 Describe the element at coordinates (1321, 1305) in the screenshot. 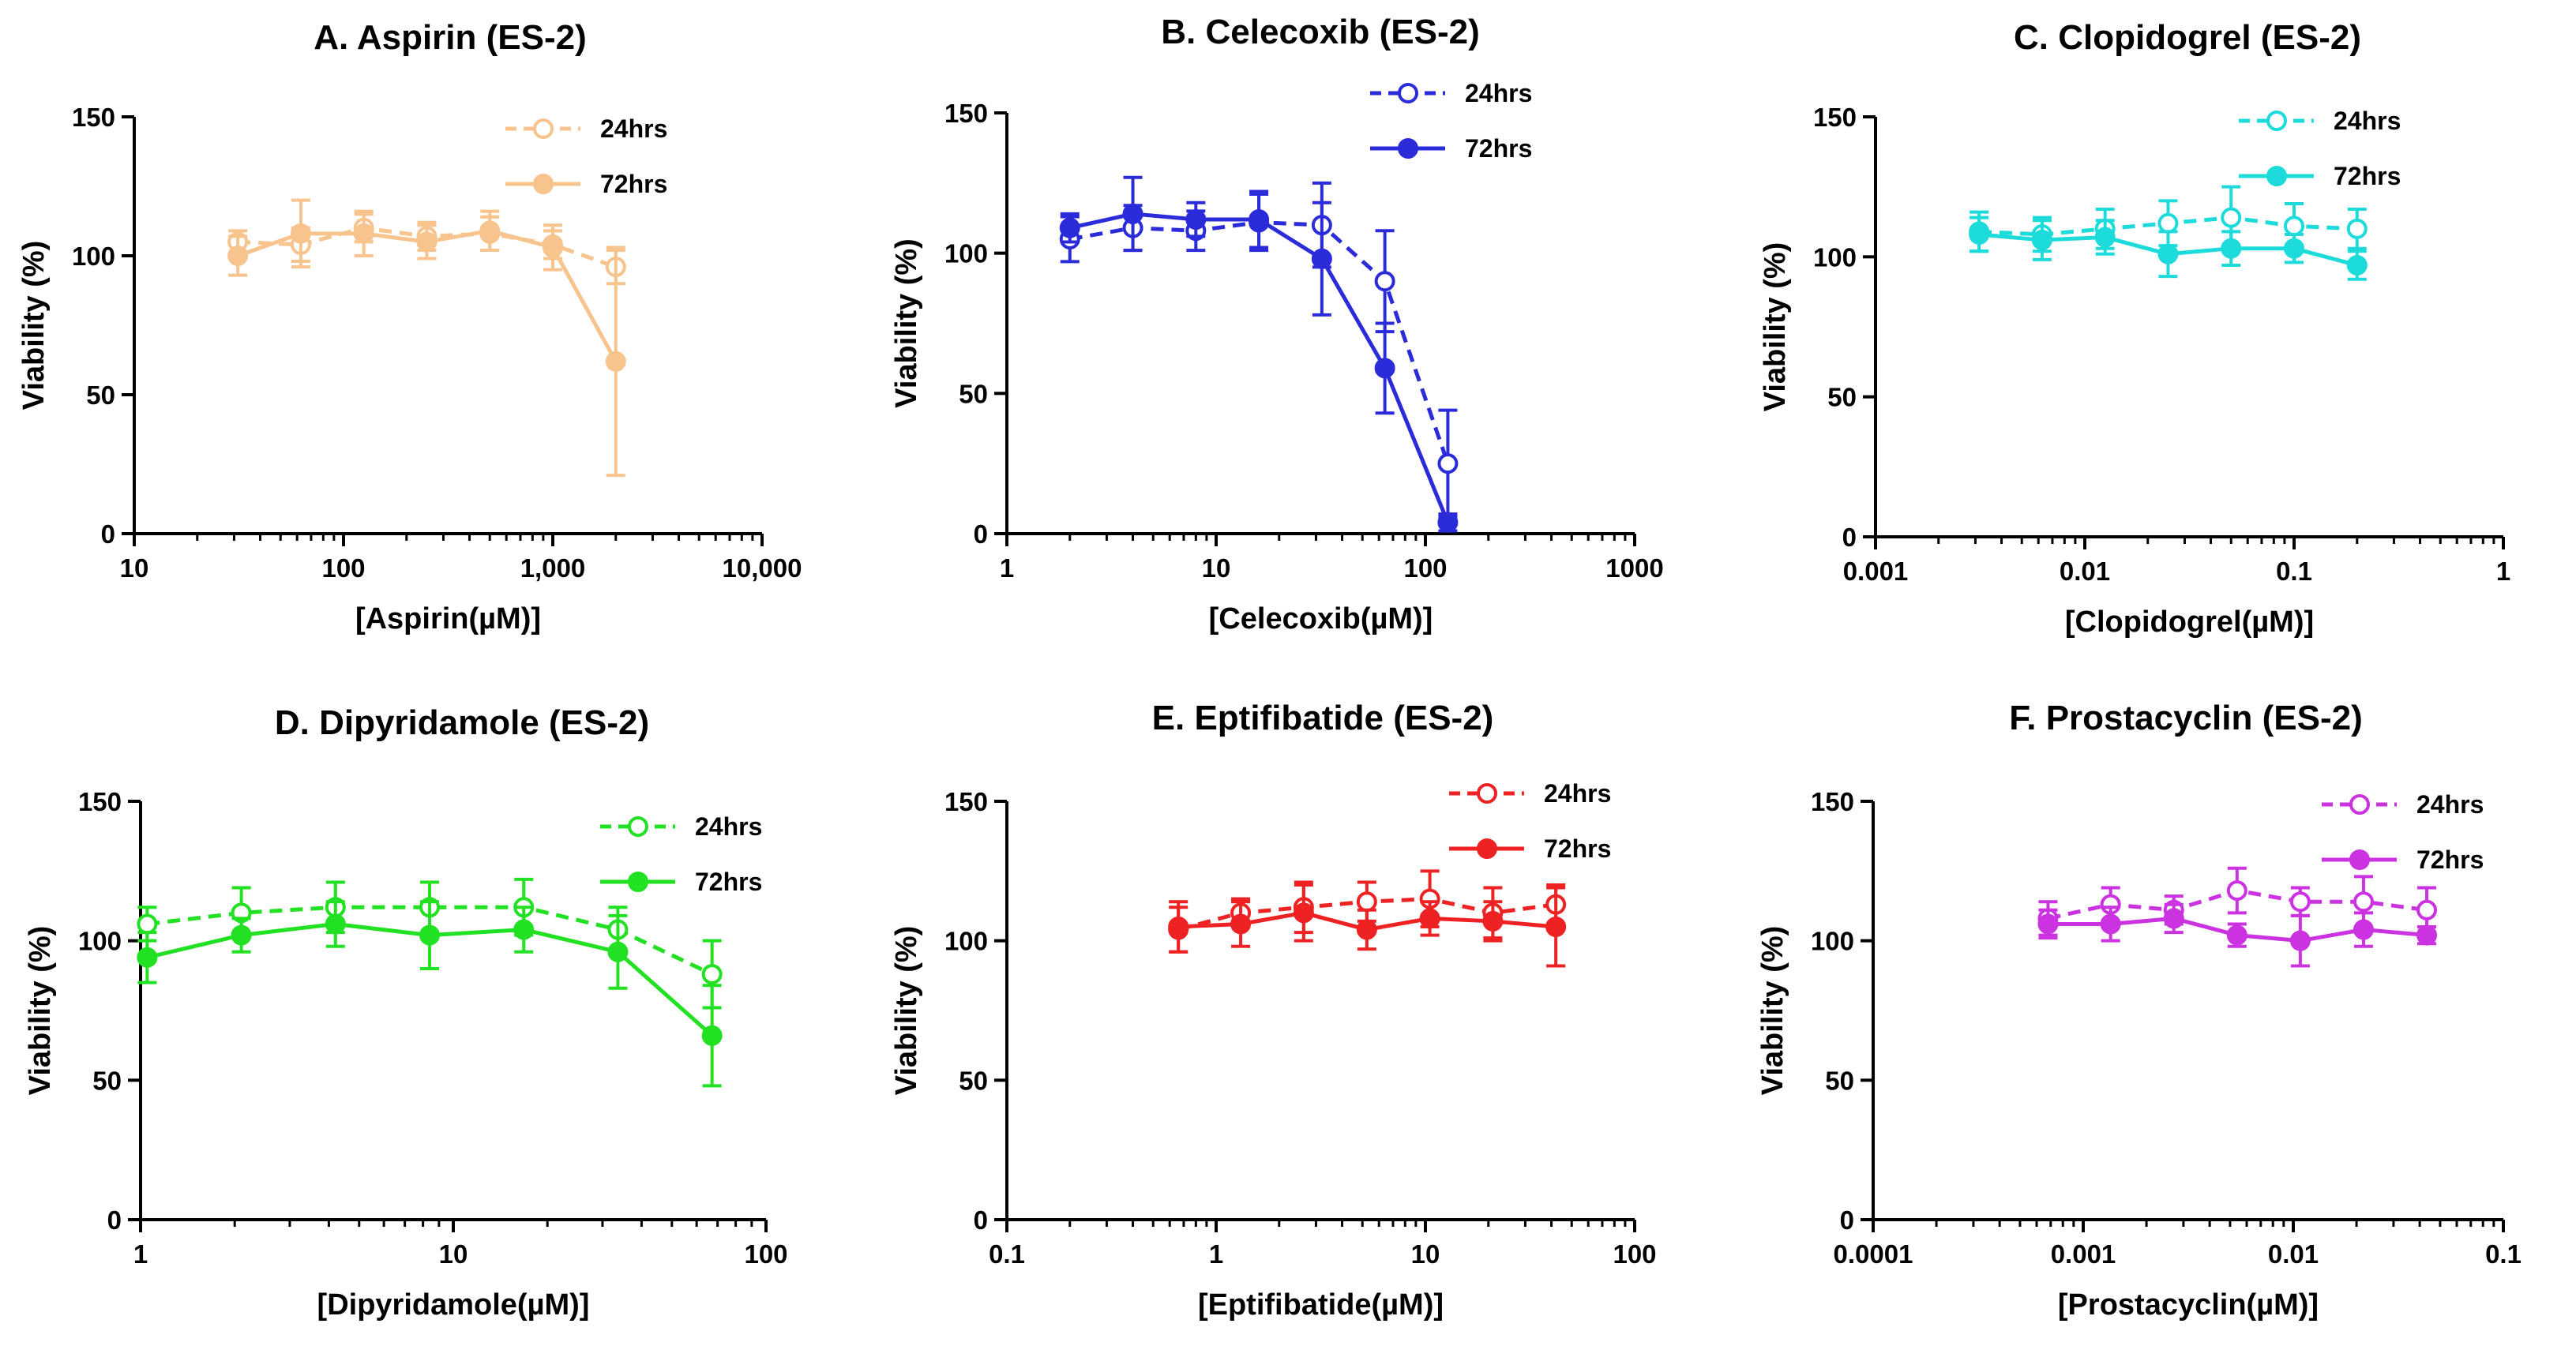

I see `x-axis-label: [Eptifibatide(µM)]` at that location.